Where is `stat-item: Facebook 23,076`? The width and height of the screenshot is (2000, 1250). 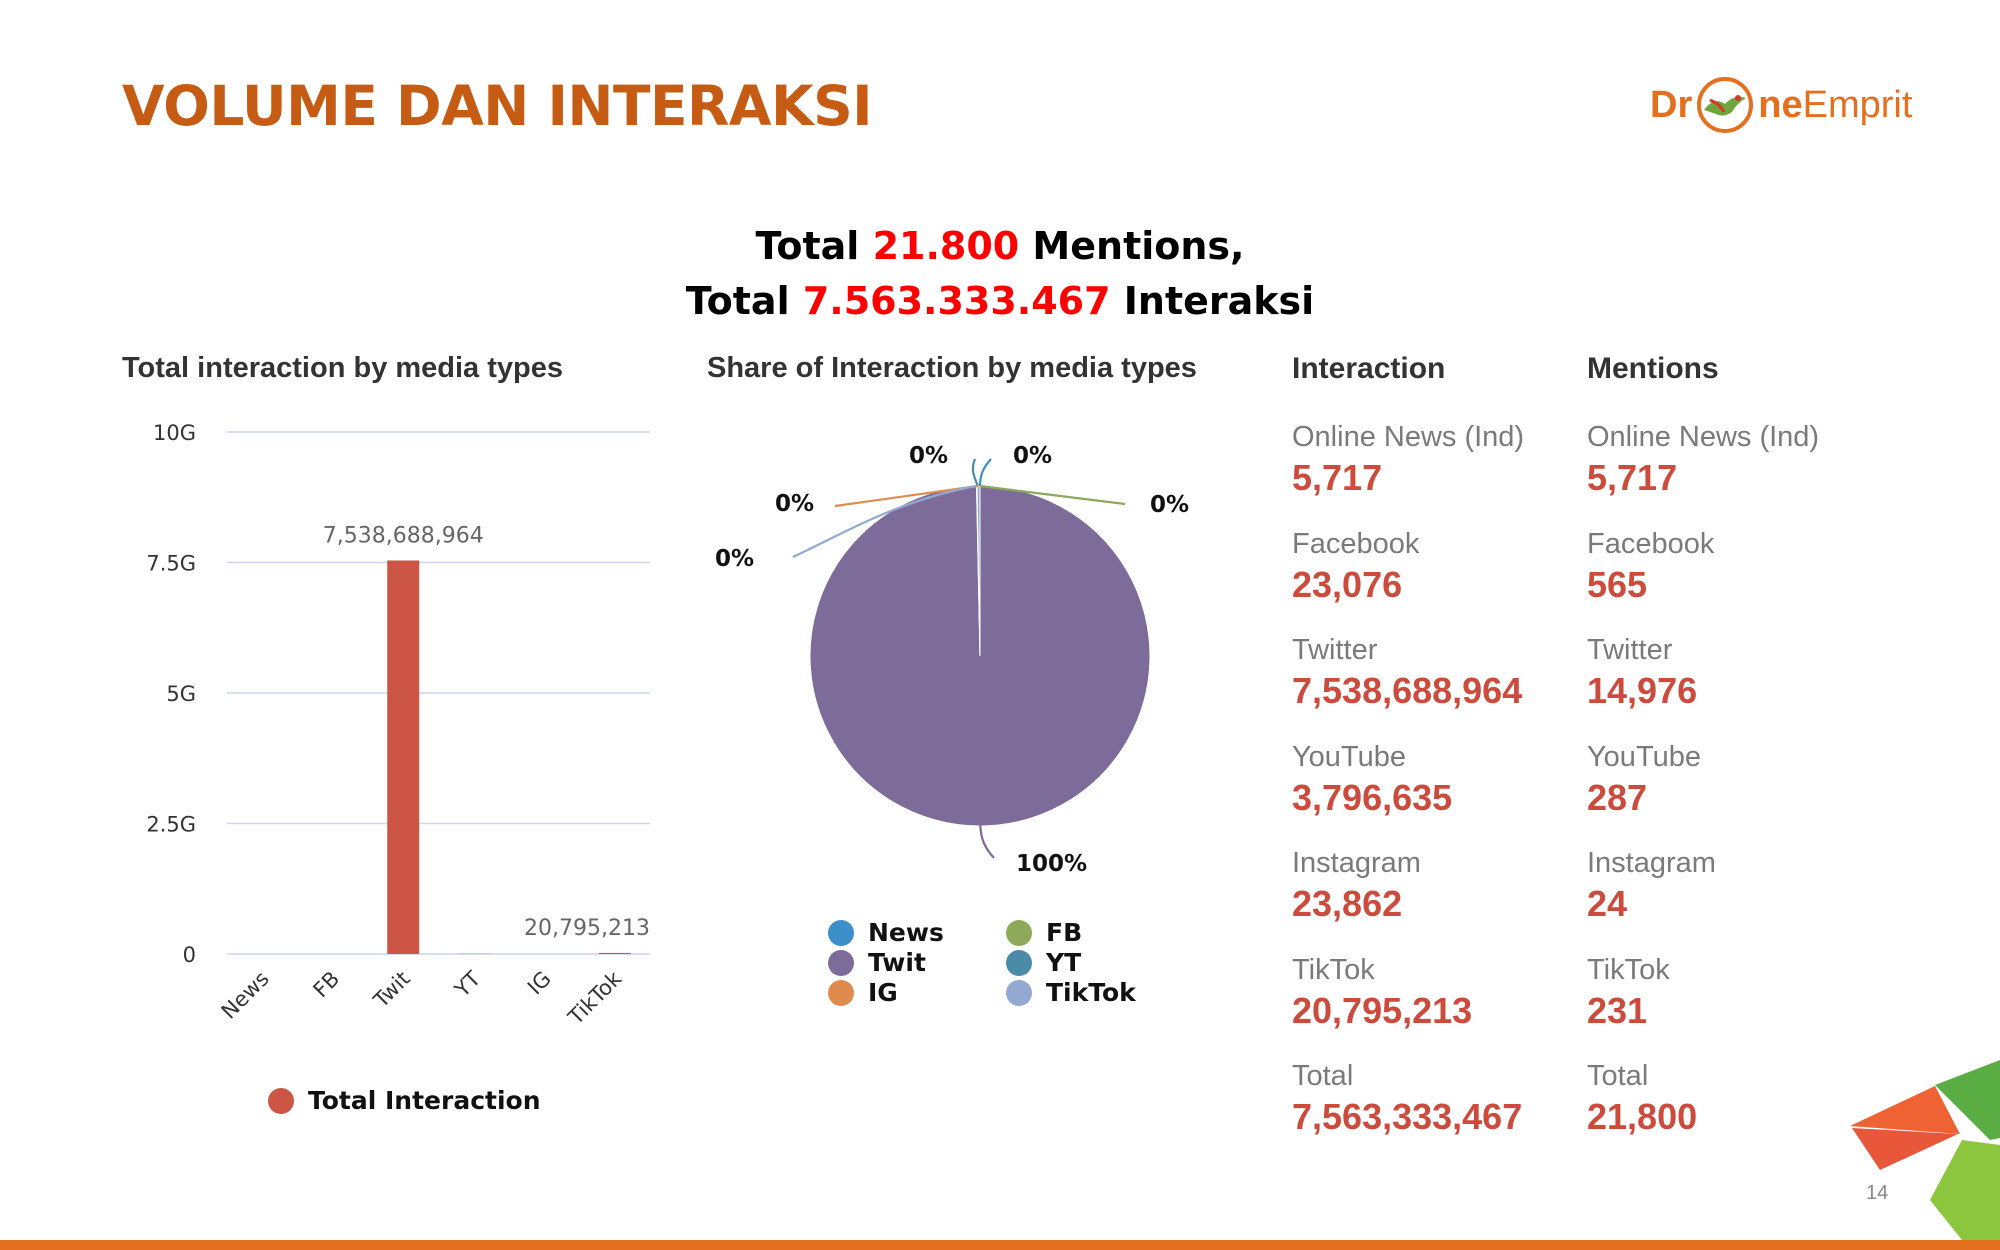
stat-item: Facebook 23,076 is located at coordinates (1432, 578).